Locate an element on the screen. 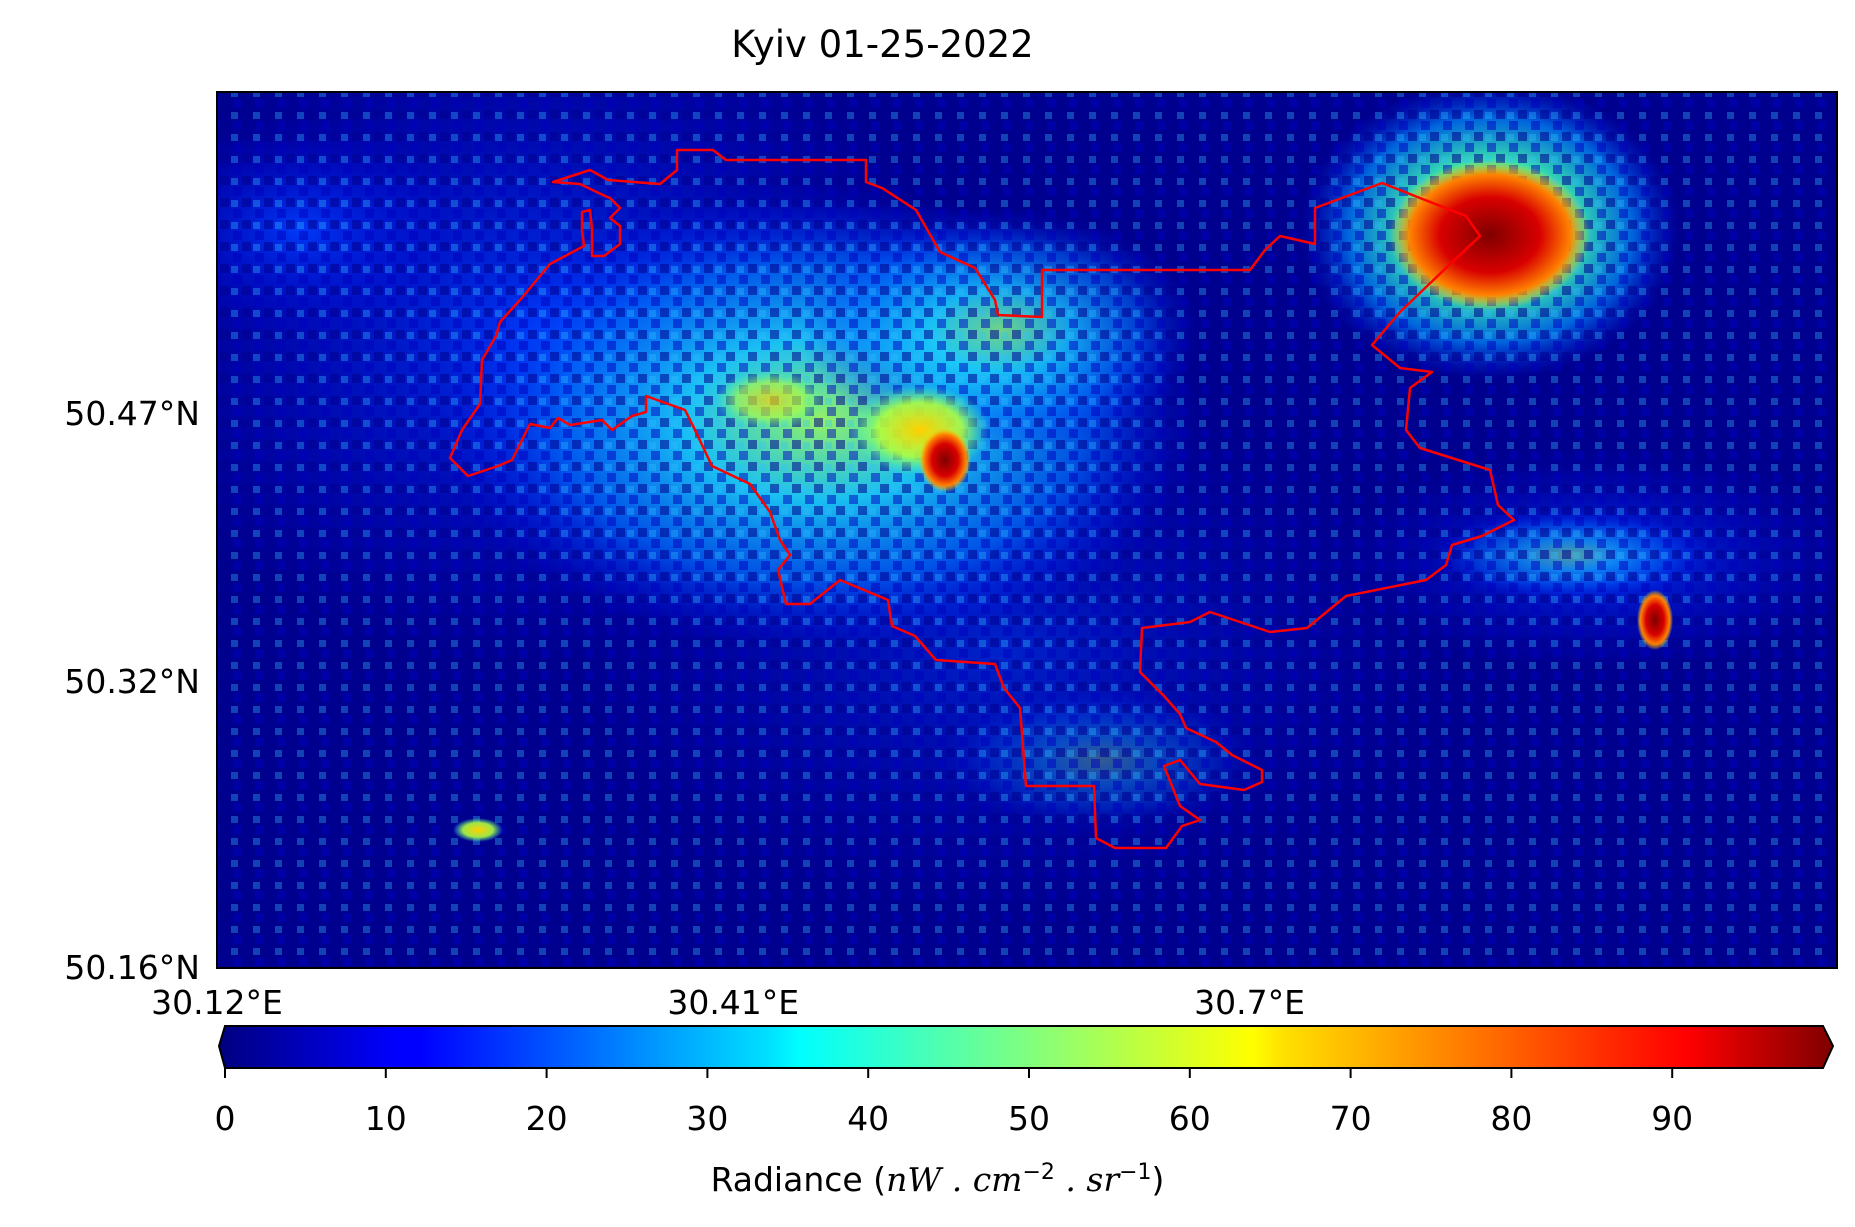 This screenshot has width=1855, height=1227. x-tick-label: 30.12°E is located at coordinates (217, 1002).